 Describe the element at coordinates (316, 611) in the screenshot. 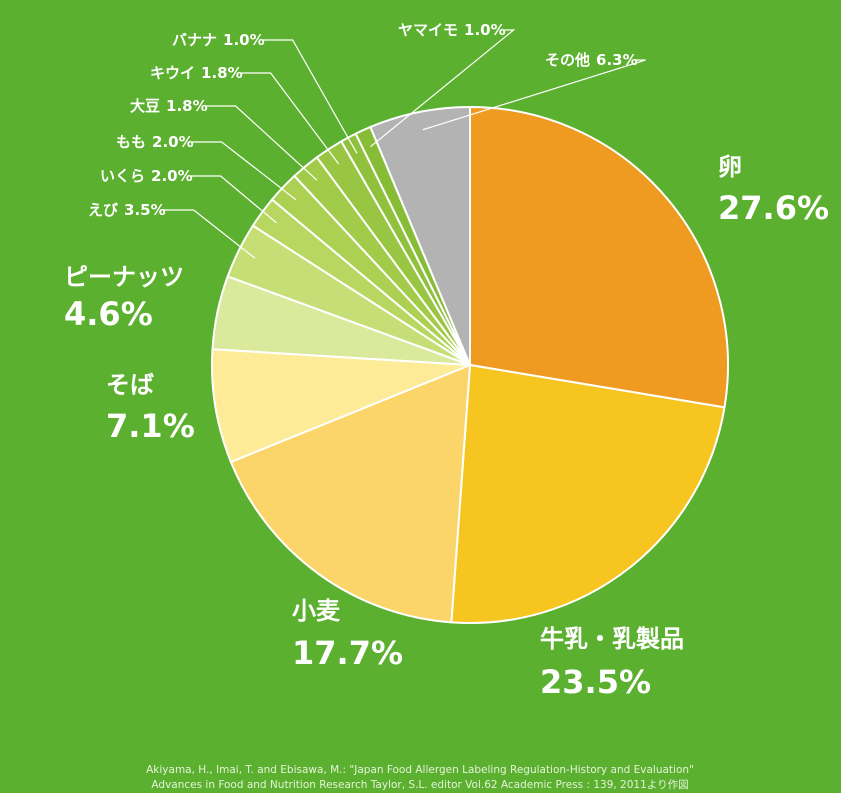

I see `slice-label: 小麦` at that location.